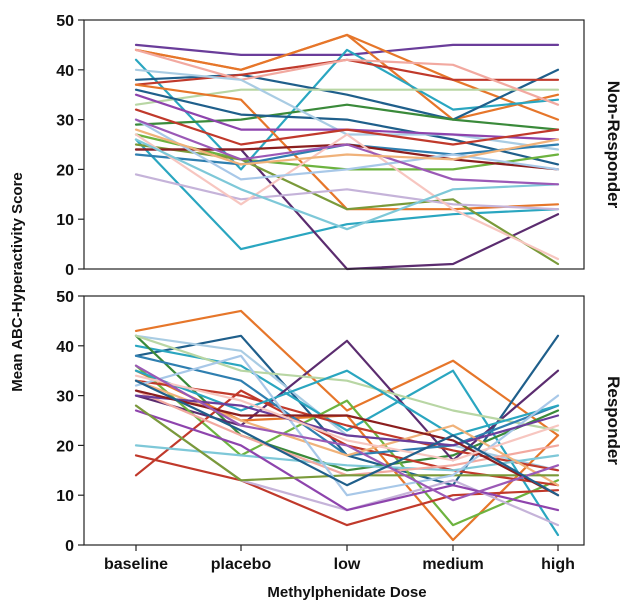 The image size is (630, 603). What do you see at coordinates (17, 282) in the screenshot?
I see `y-axis-title: Mean ABC-Hyperactivity Score` at bounding box center [17, 282].